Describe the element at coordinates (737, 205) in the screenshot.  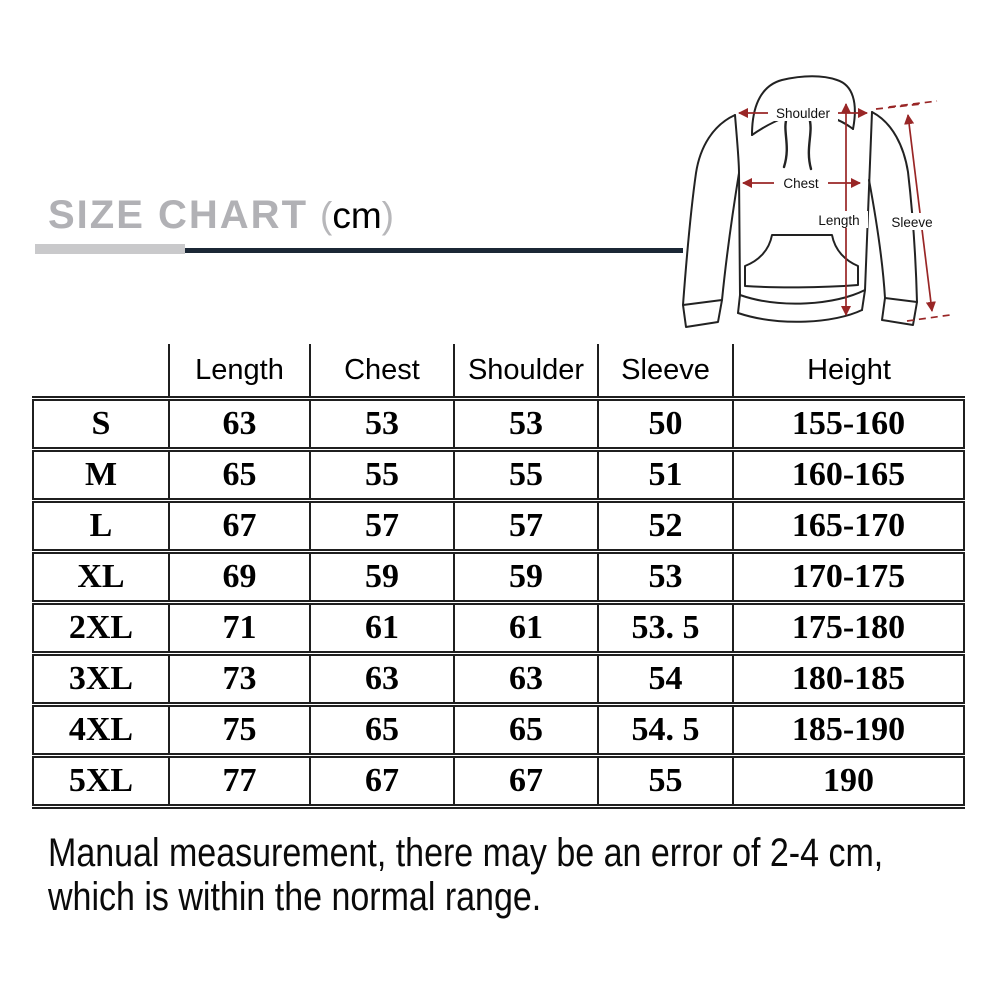
I see `body-left-seam` at that location.